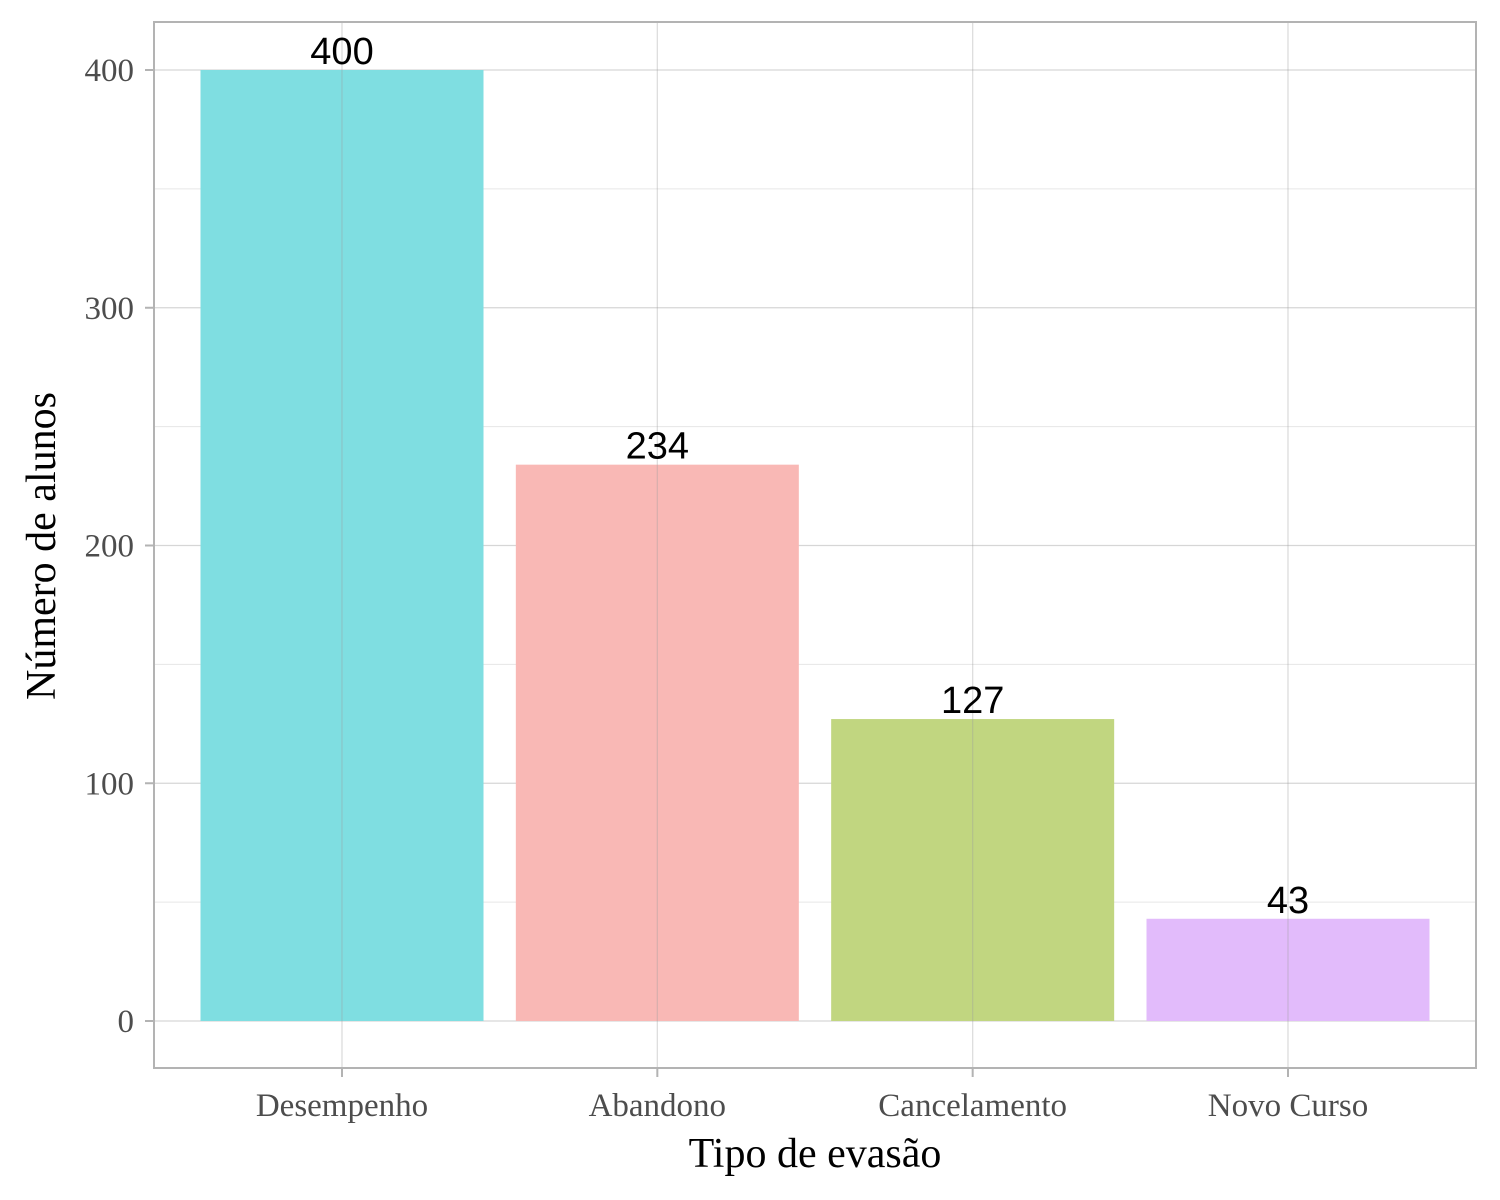  What do you see at coordinates (657, 1106) in the screenshot?
I see `x-tick-label: Abandono` at bounding box center [657, 1106].